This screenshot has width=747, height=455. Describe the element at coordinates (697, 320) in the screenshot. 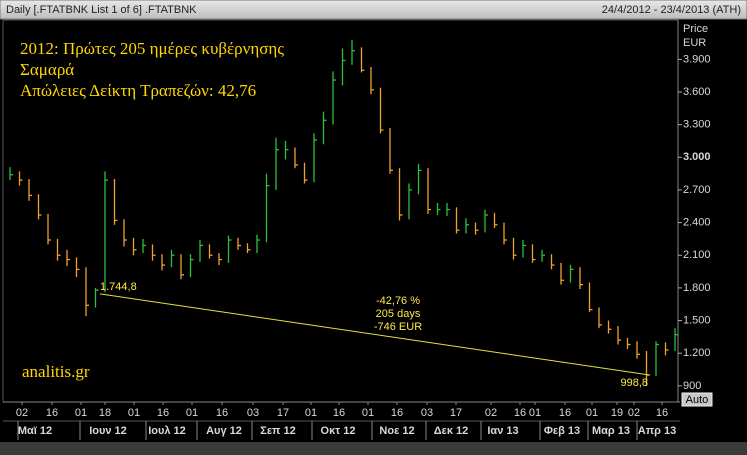

I see `y-tick-label: 1.500` at that location.